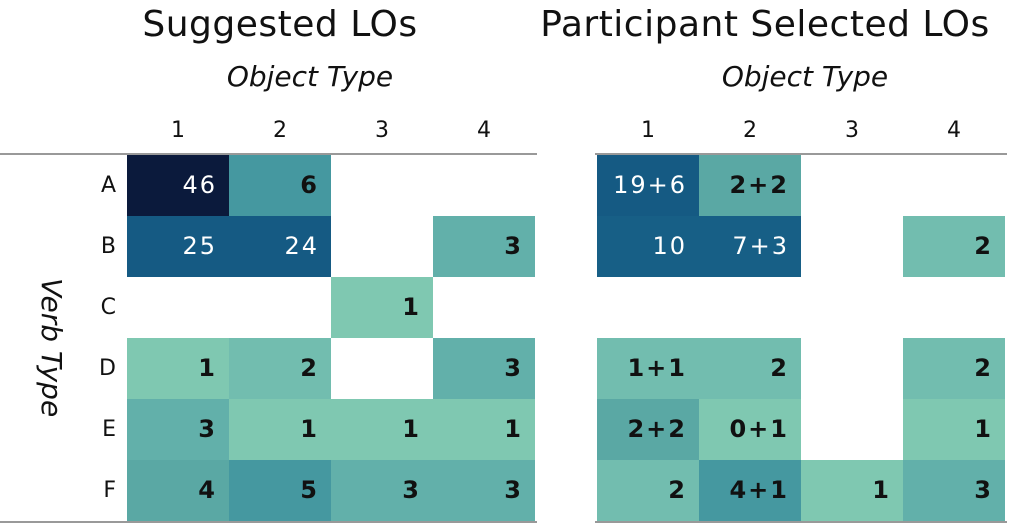  I want to click on heatmap-cell: 5, so click(280, 490).